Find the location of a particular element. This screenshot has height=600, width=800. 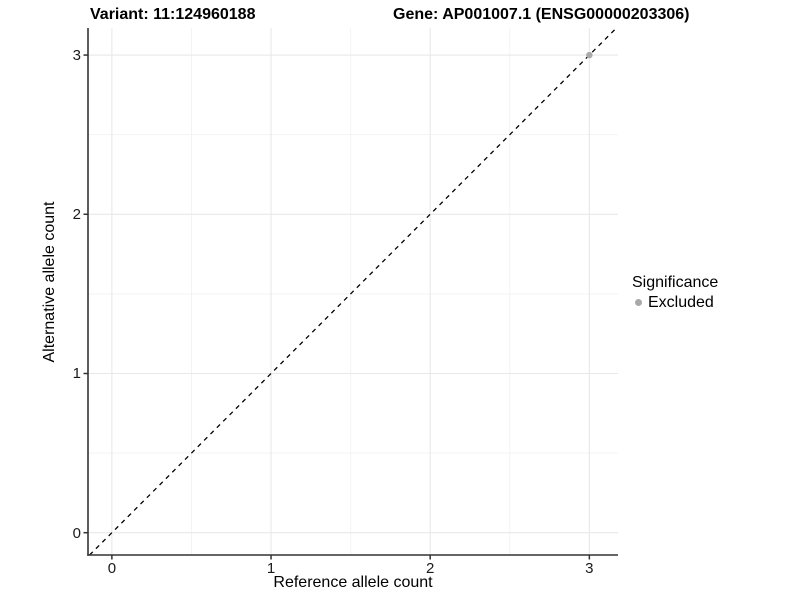

legend-items: Excluded is located at coordinates (675, 302).